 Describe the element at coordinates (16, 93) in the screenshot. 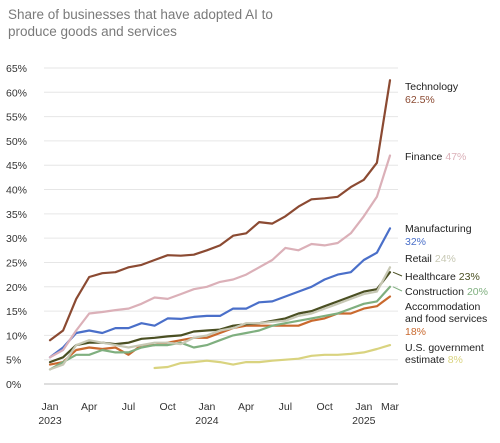

I see `y-tick-label: 60%` at that location.